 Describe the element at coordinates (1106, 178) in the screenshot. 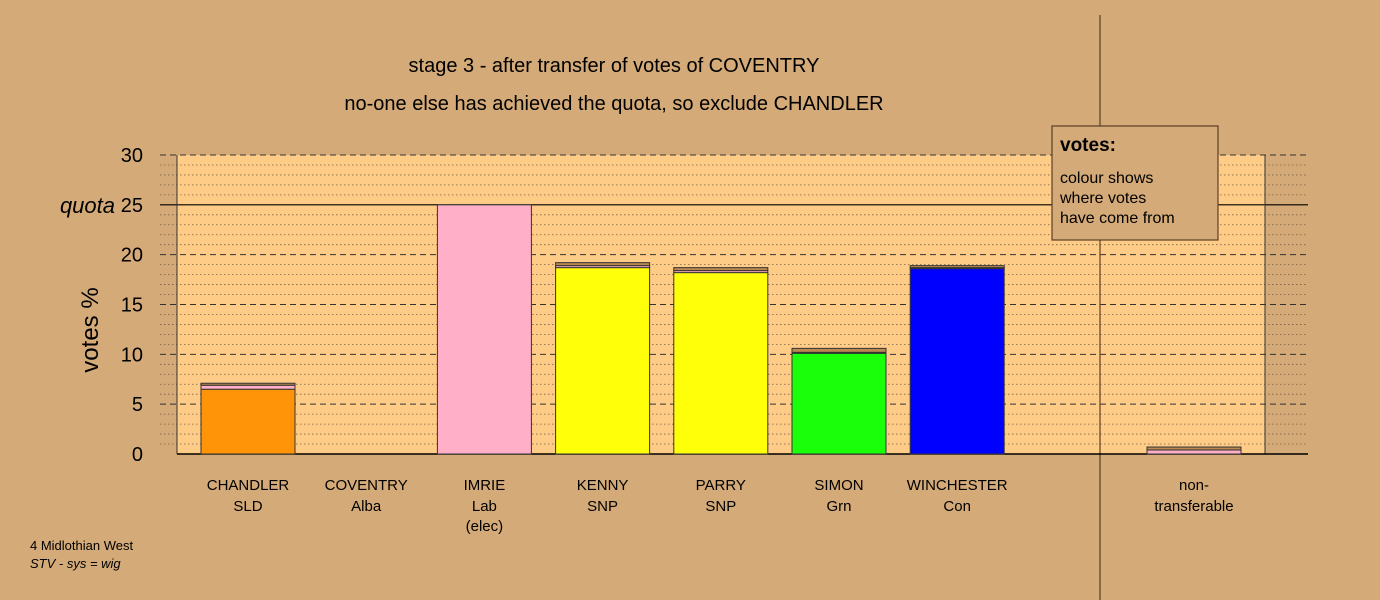

I see `legend-line: colour shows` at that location.